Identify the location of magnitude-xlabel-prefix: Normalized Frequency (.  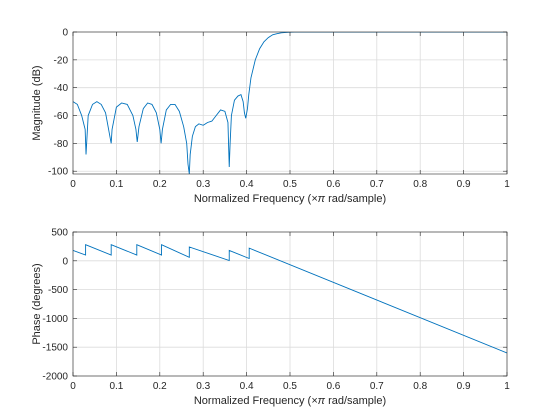
(253, 199).